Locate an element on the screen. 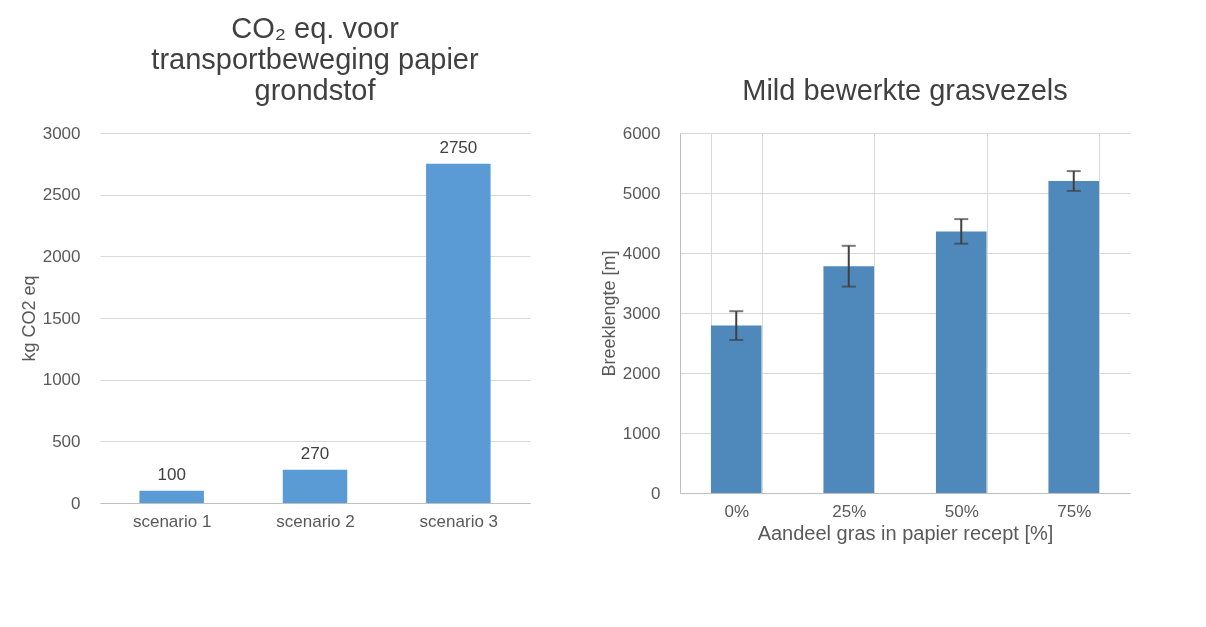 The width and height of the screenshot is (1206, 627). data-label: 270 is located at coordinates (315, 453).